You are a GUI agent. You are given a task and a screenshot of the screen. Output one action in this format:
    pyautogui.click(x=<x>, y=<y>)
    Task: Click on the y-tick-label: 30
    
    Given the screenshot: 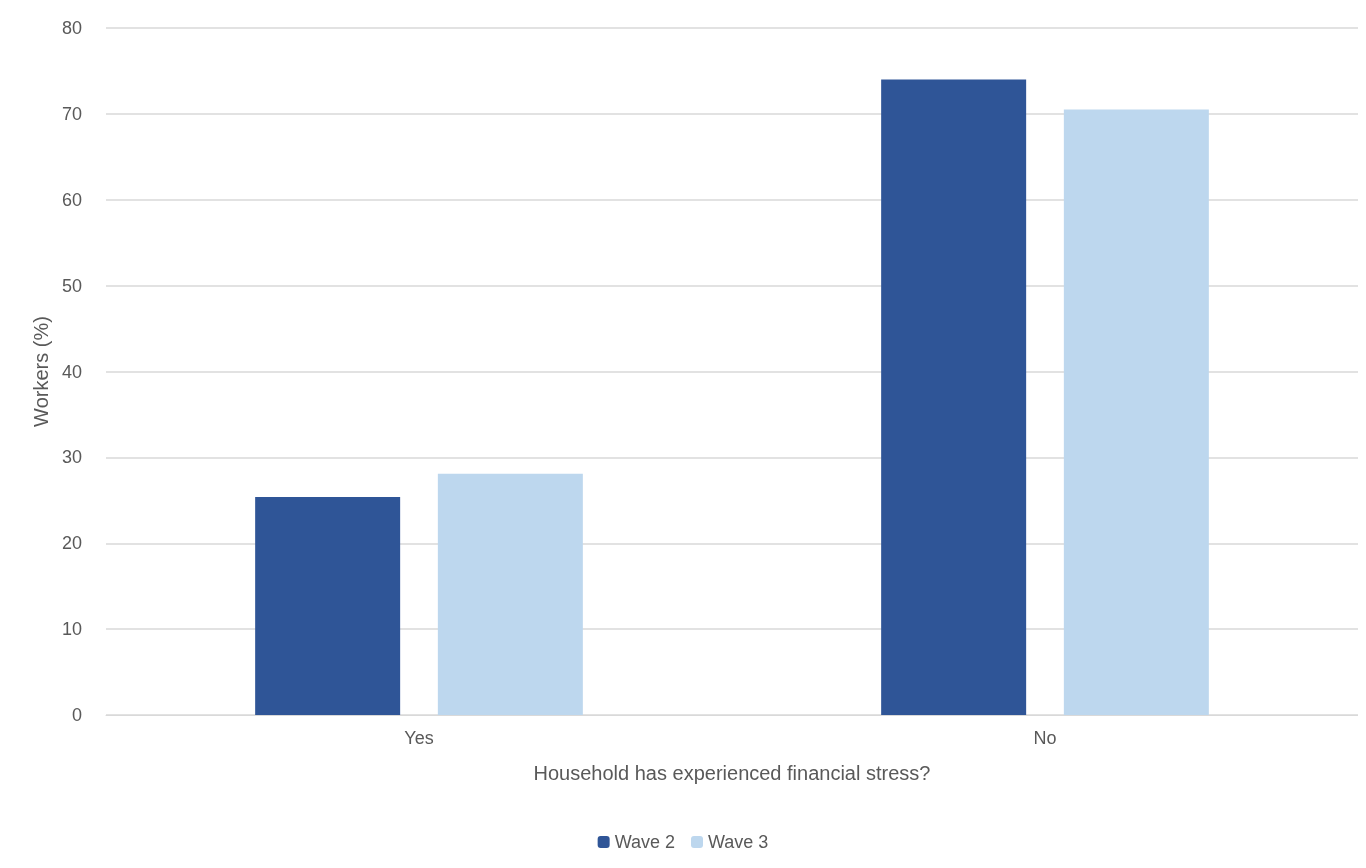 What is the action you would take?
    pyautogui.click(x=71, y=457)
    